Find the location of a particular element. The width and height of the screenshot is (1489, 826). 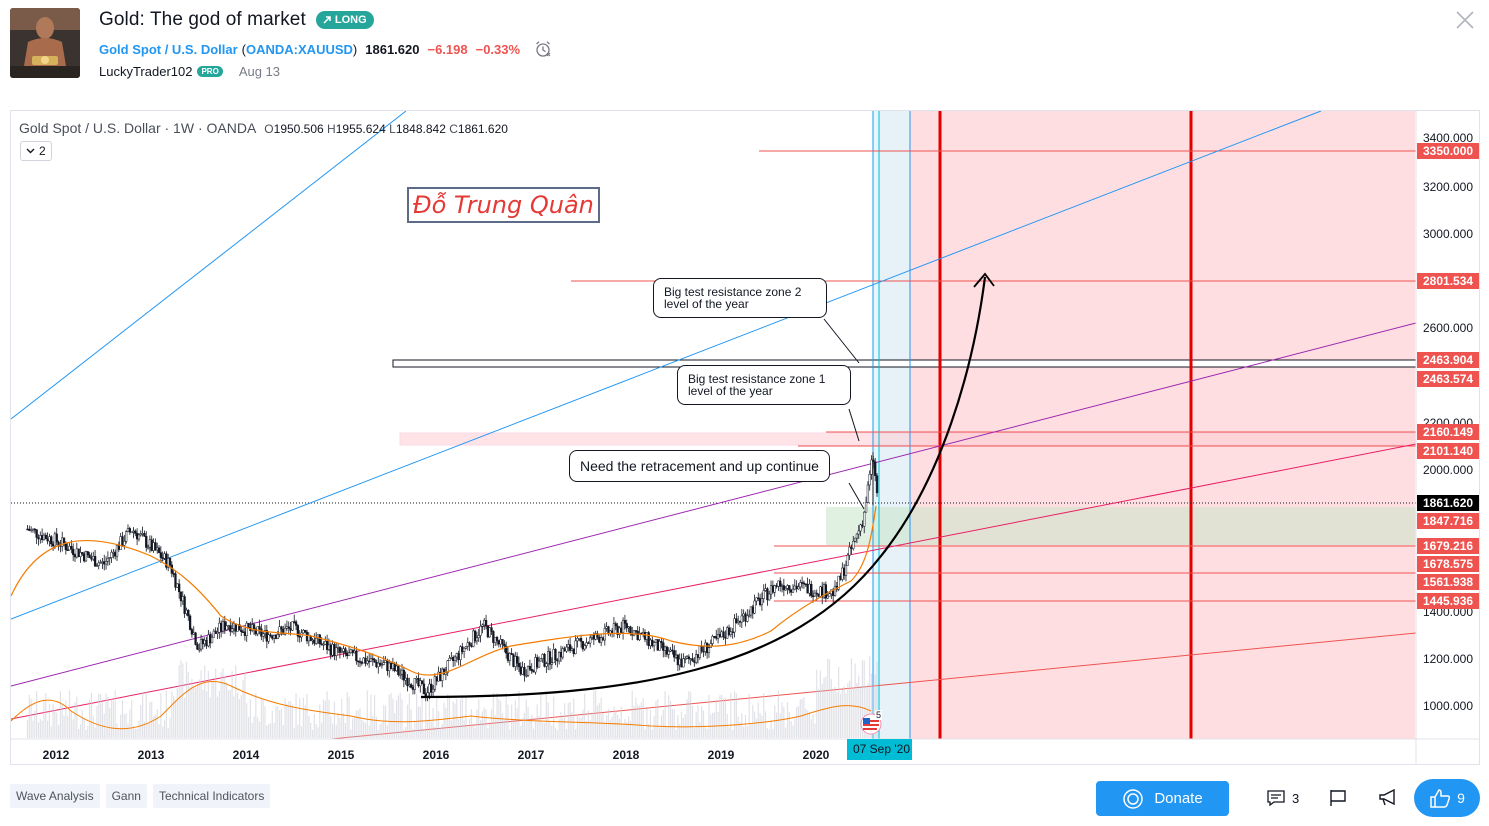

share-button is located at coordinates (1388, 798).